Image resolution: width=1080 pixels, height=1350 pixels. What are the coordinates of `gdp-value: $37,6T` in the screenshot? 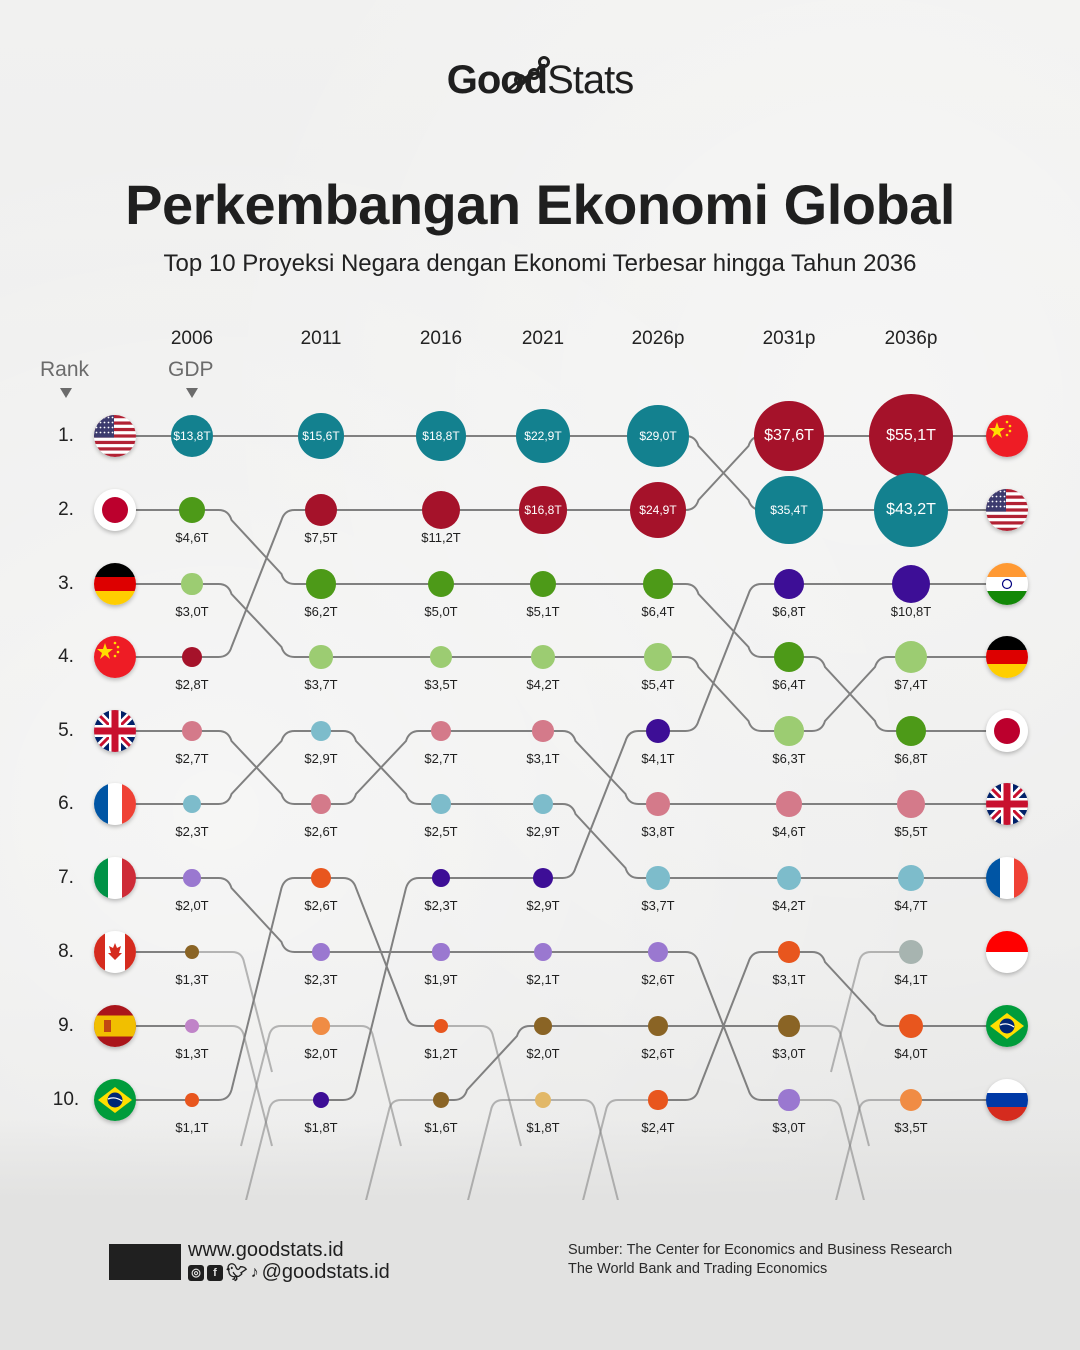 It's located at (789, 435).